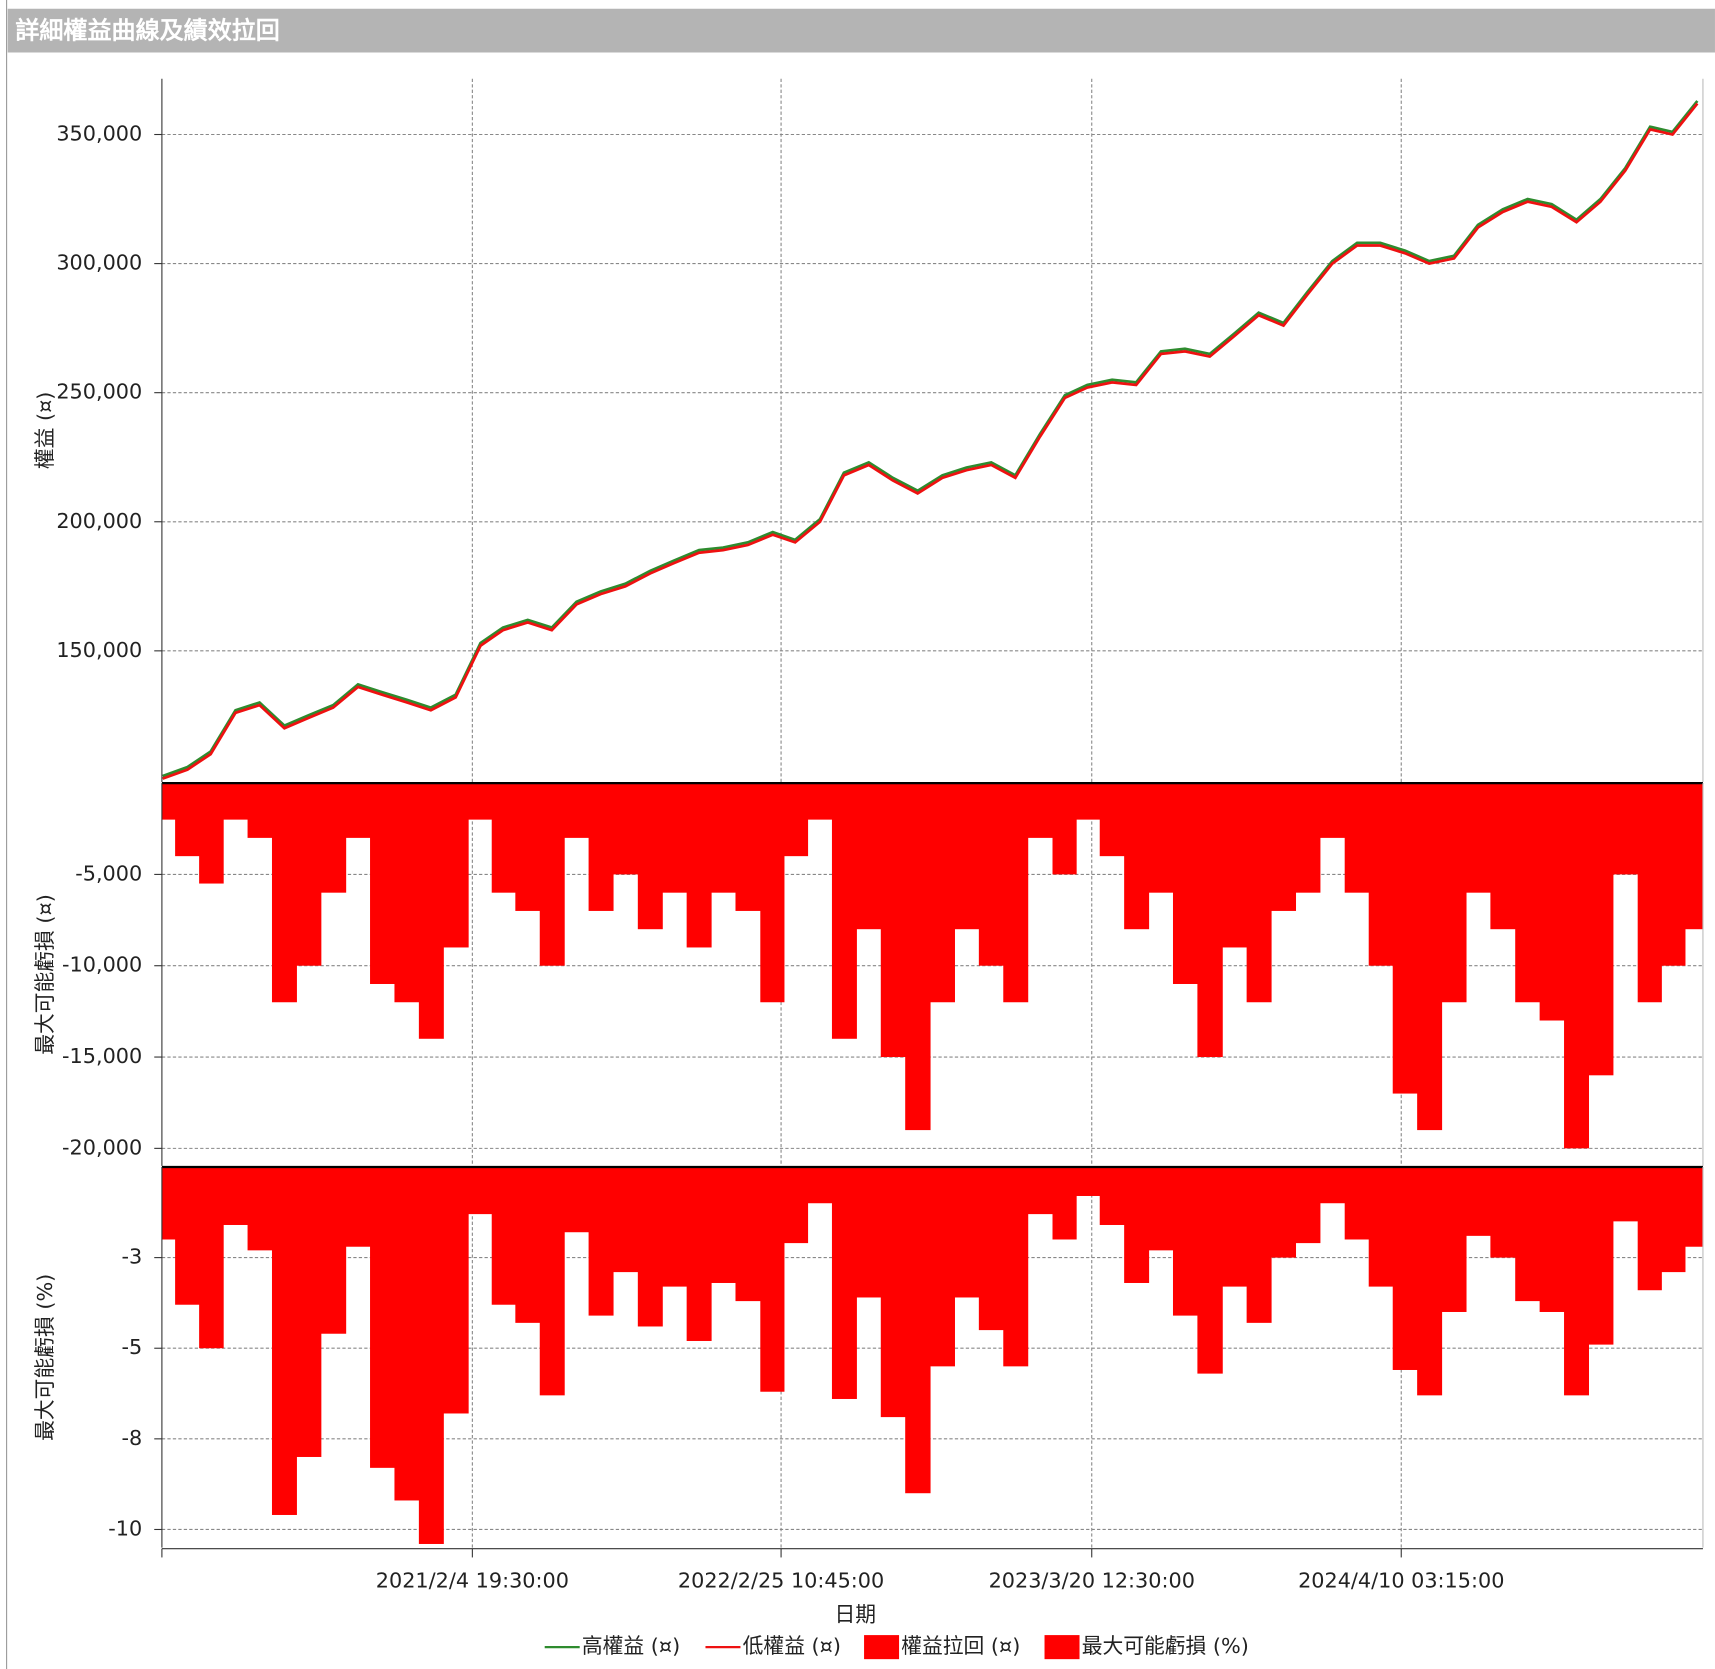  What do you see at coordinates (631, 1646) in the screenshot?
I see `legend-label: 高權益 (¤)` at bounding box center [631, 1646].